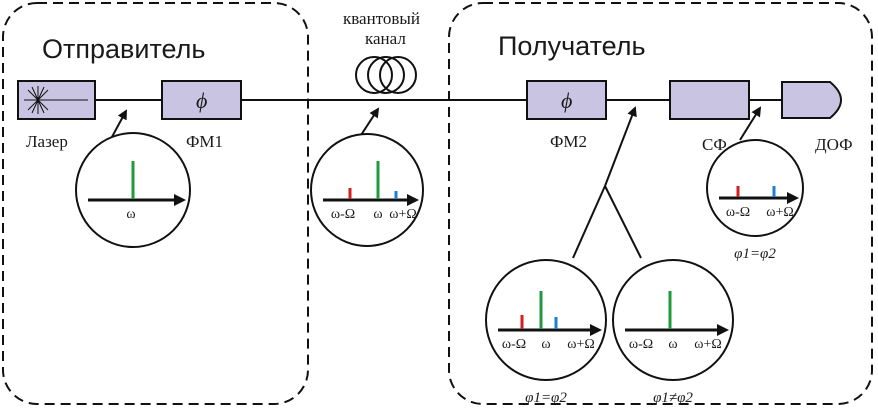 This screenshot has width=878, height=408. I want to click on tick-label-equal-1: ω, so click(545, 344).